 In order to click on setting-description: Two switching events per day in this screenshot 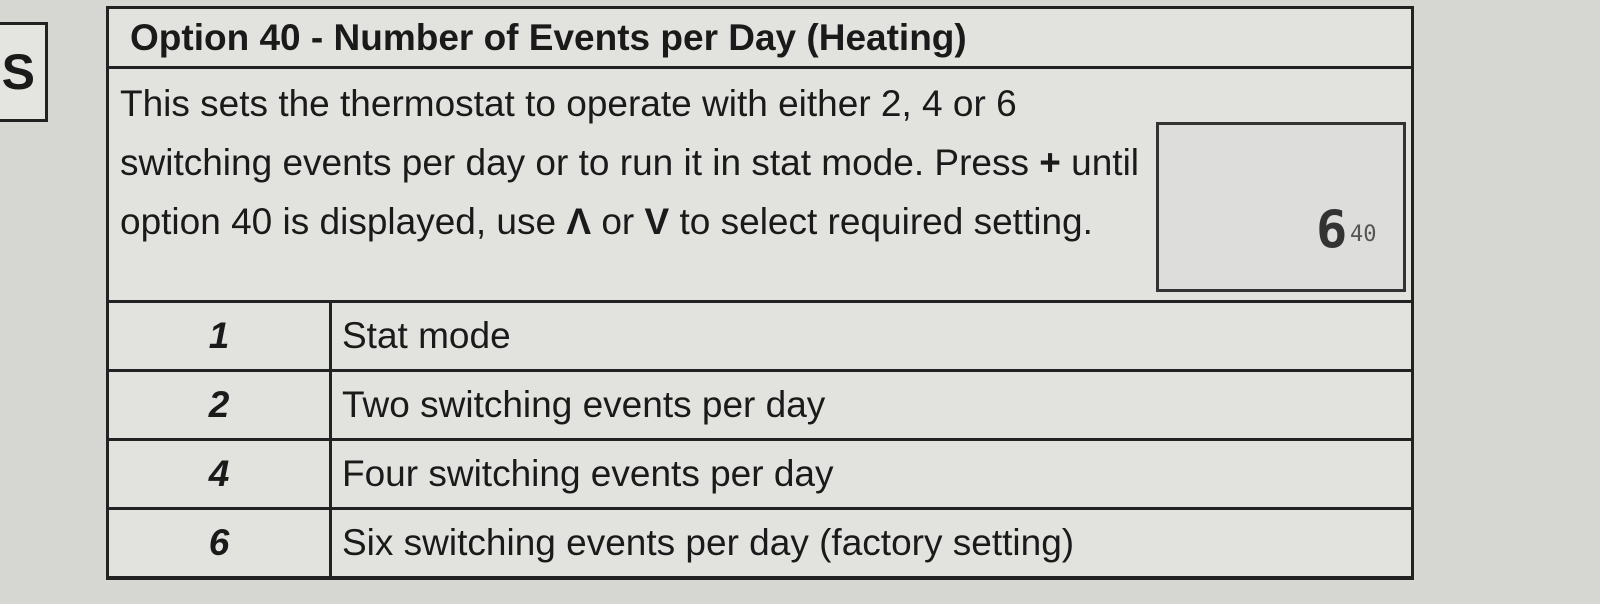, I will do `click(871, 405)`.